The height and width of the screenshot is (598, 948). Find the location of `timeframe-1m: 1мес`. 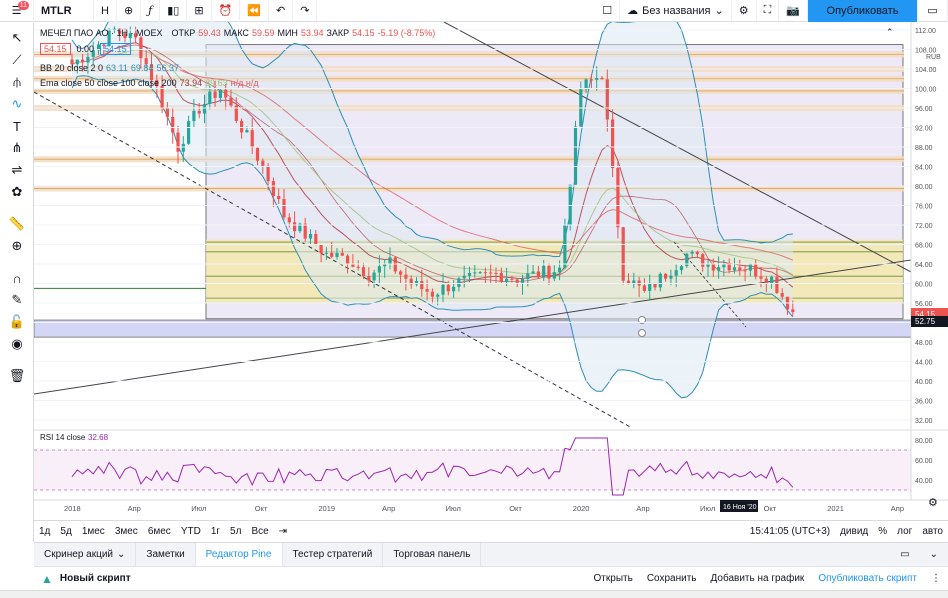

timeframe-1m: 1мес is located at coordinates (93, 531).